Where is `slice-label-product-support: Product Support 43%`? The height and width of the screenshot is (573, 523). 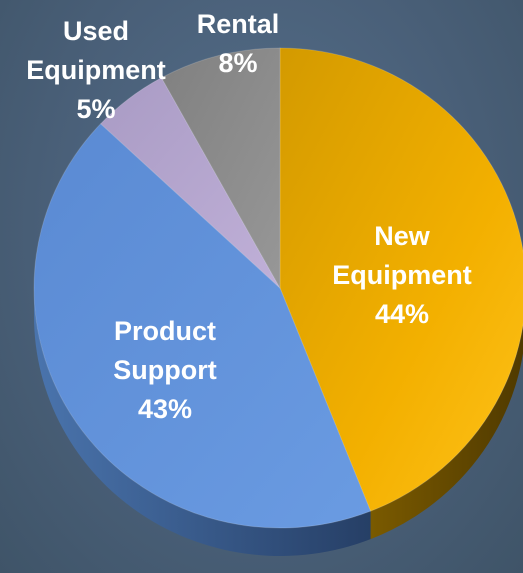
slice-label-product-support: Product Support 43% is located at coordinates (164, 370).